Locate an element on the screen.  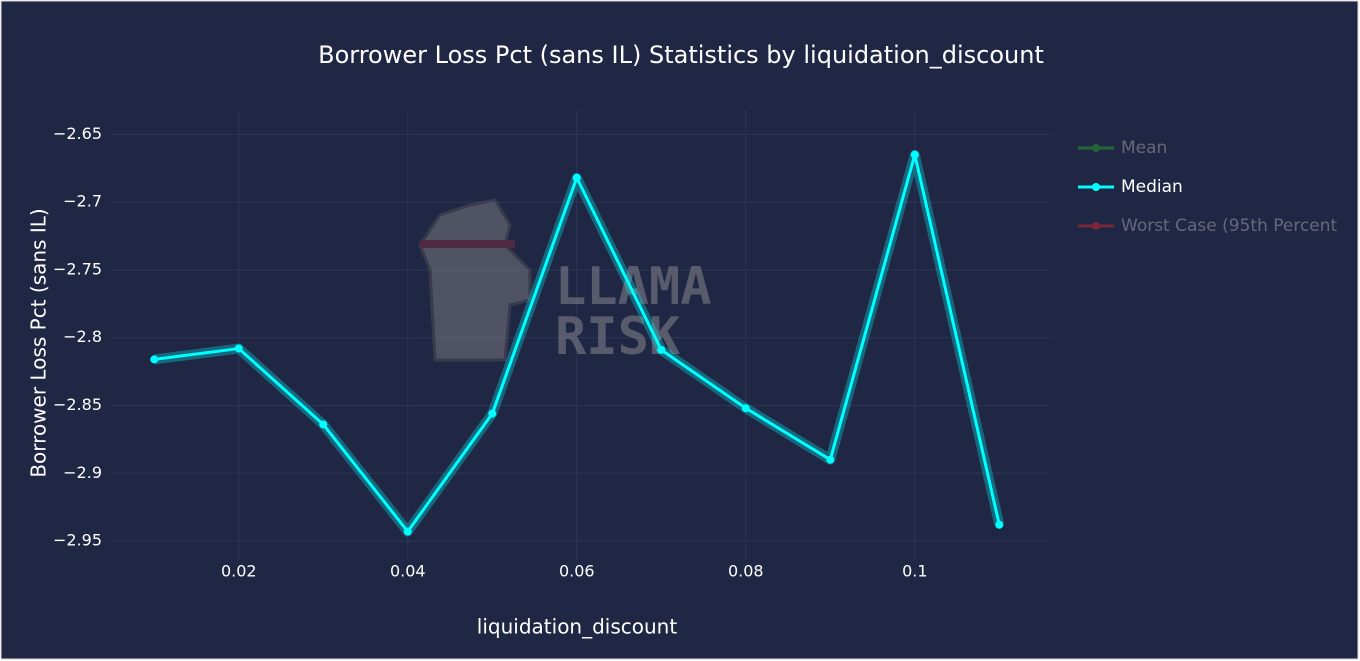
y-tick-label: −2.95 is located at coordinates (77, 540).